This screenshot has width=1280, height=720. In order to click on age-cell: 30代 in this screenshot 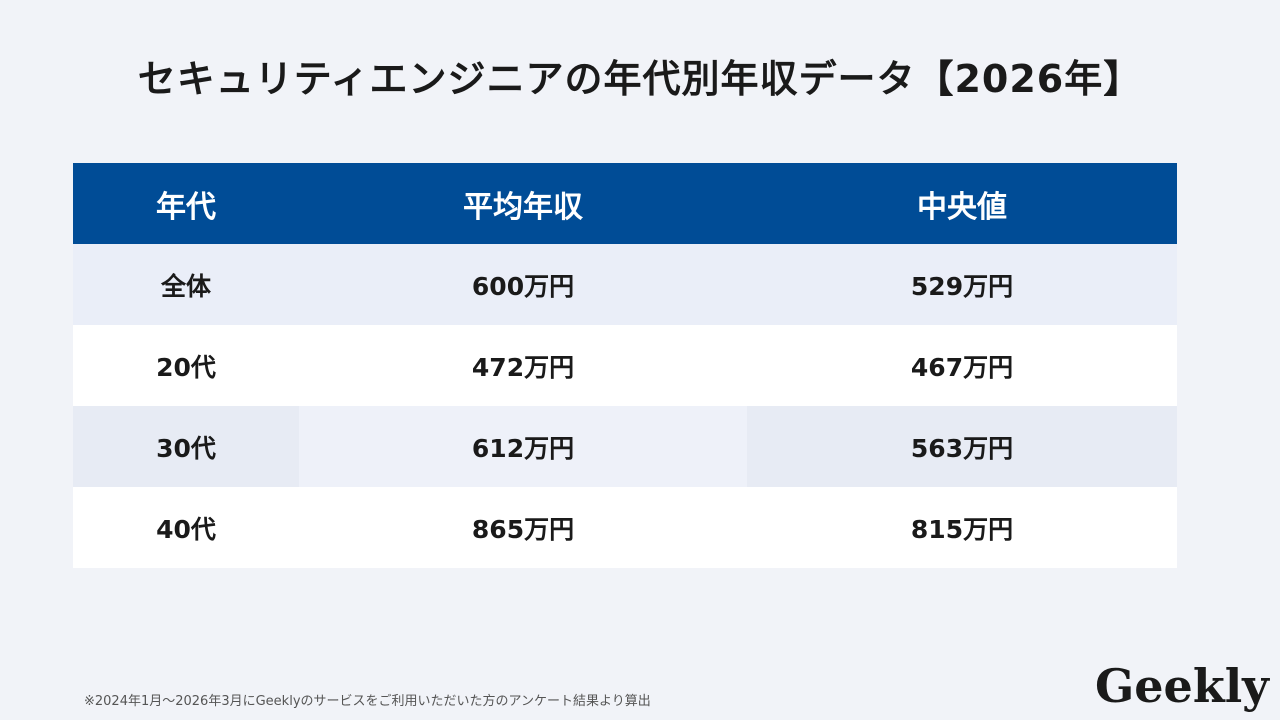, I will do `click(186, 446)`.